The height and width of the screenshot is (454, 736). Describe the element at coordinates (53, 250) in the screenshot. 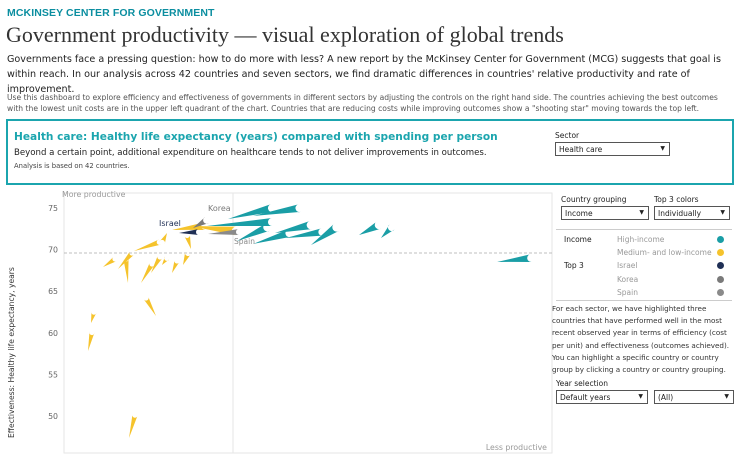

I see `y-tick-label: 70` at that location.